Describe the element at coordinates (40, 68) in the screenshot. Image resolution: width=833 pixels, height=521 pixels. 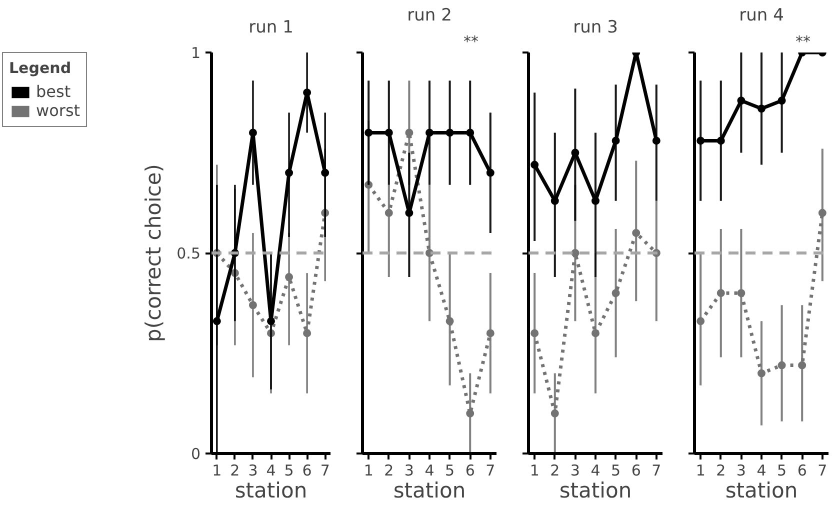
I see `legend-title: Legend` at that location.